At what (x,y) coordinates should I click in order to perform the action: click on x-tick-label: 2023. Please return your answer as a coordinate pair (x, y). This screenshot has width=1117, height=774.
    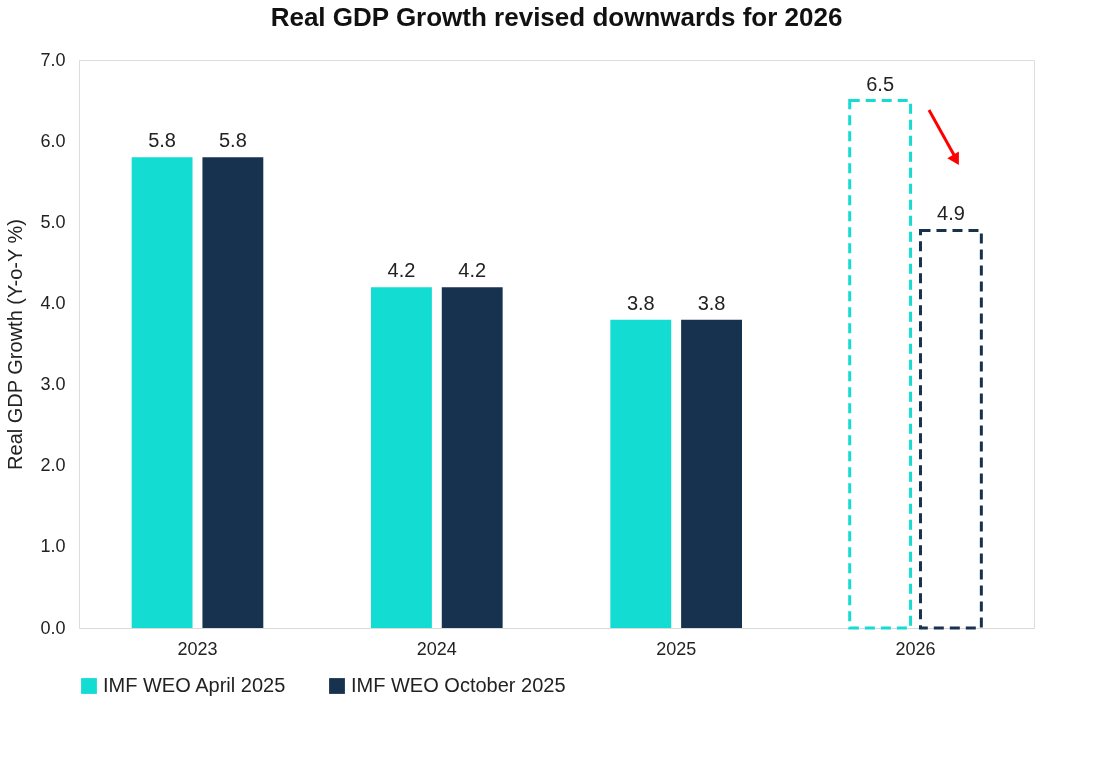
    Looking at the image, I should click on (197, 648).